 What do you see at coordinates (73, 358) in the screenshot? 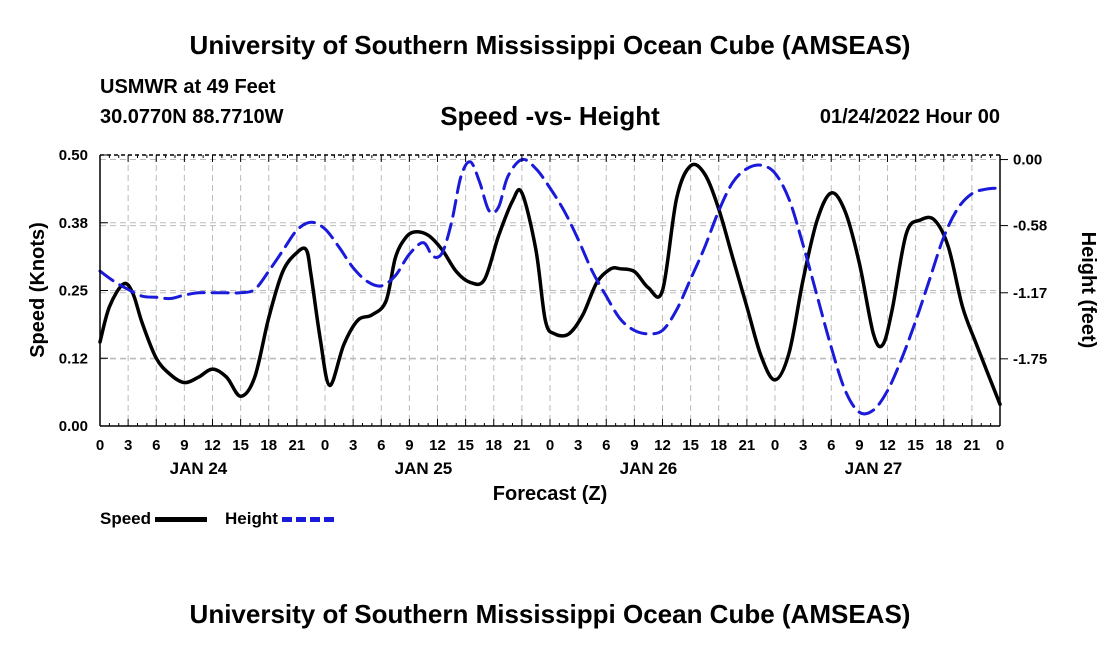
I see `y-left-tick-label: 0.12` at bounding box center [73, 358].